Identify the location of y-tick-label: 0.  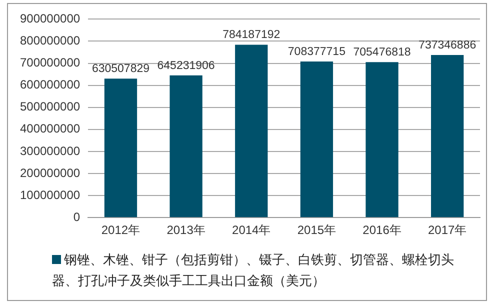
(76, 217).